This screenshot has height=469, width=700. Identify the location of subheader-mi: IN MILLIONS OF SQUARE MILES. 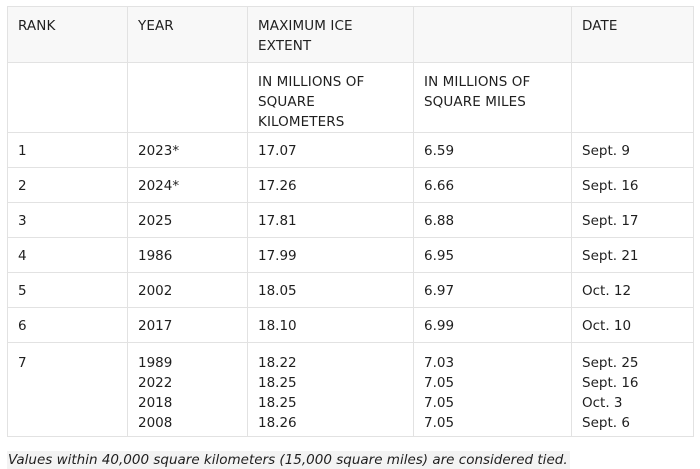
(492, 97).